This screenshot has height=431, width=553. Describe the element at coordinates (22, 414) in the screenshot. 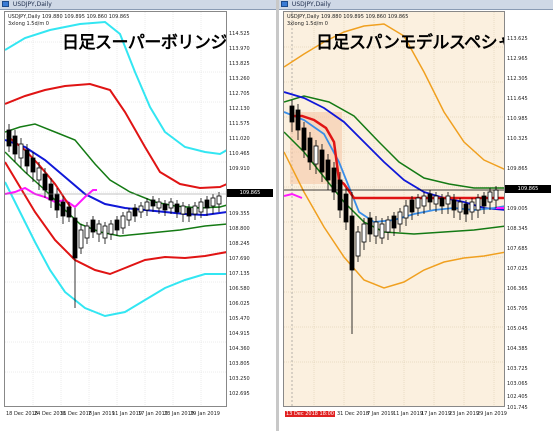

I see `x-tick: 18 Dec 2018` at that location.